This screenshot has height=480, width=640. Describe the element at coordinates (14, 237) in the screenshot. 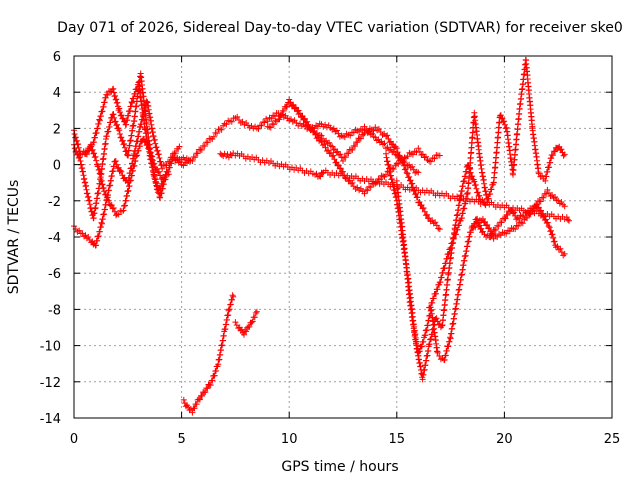

I see `y-axis-label: SDTVAR / TECUs` at that location.